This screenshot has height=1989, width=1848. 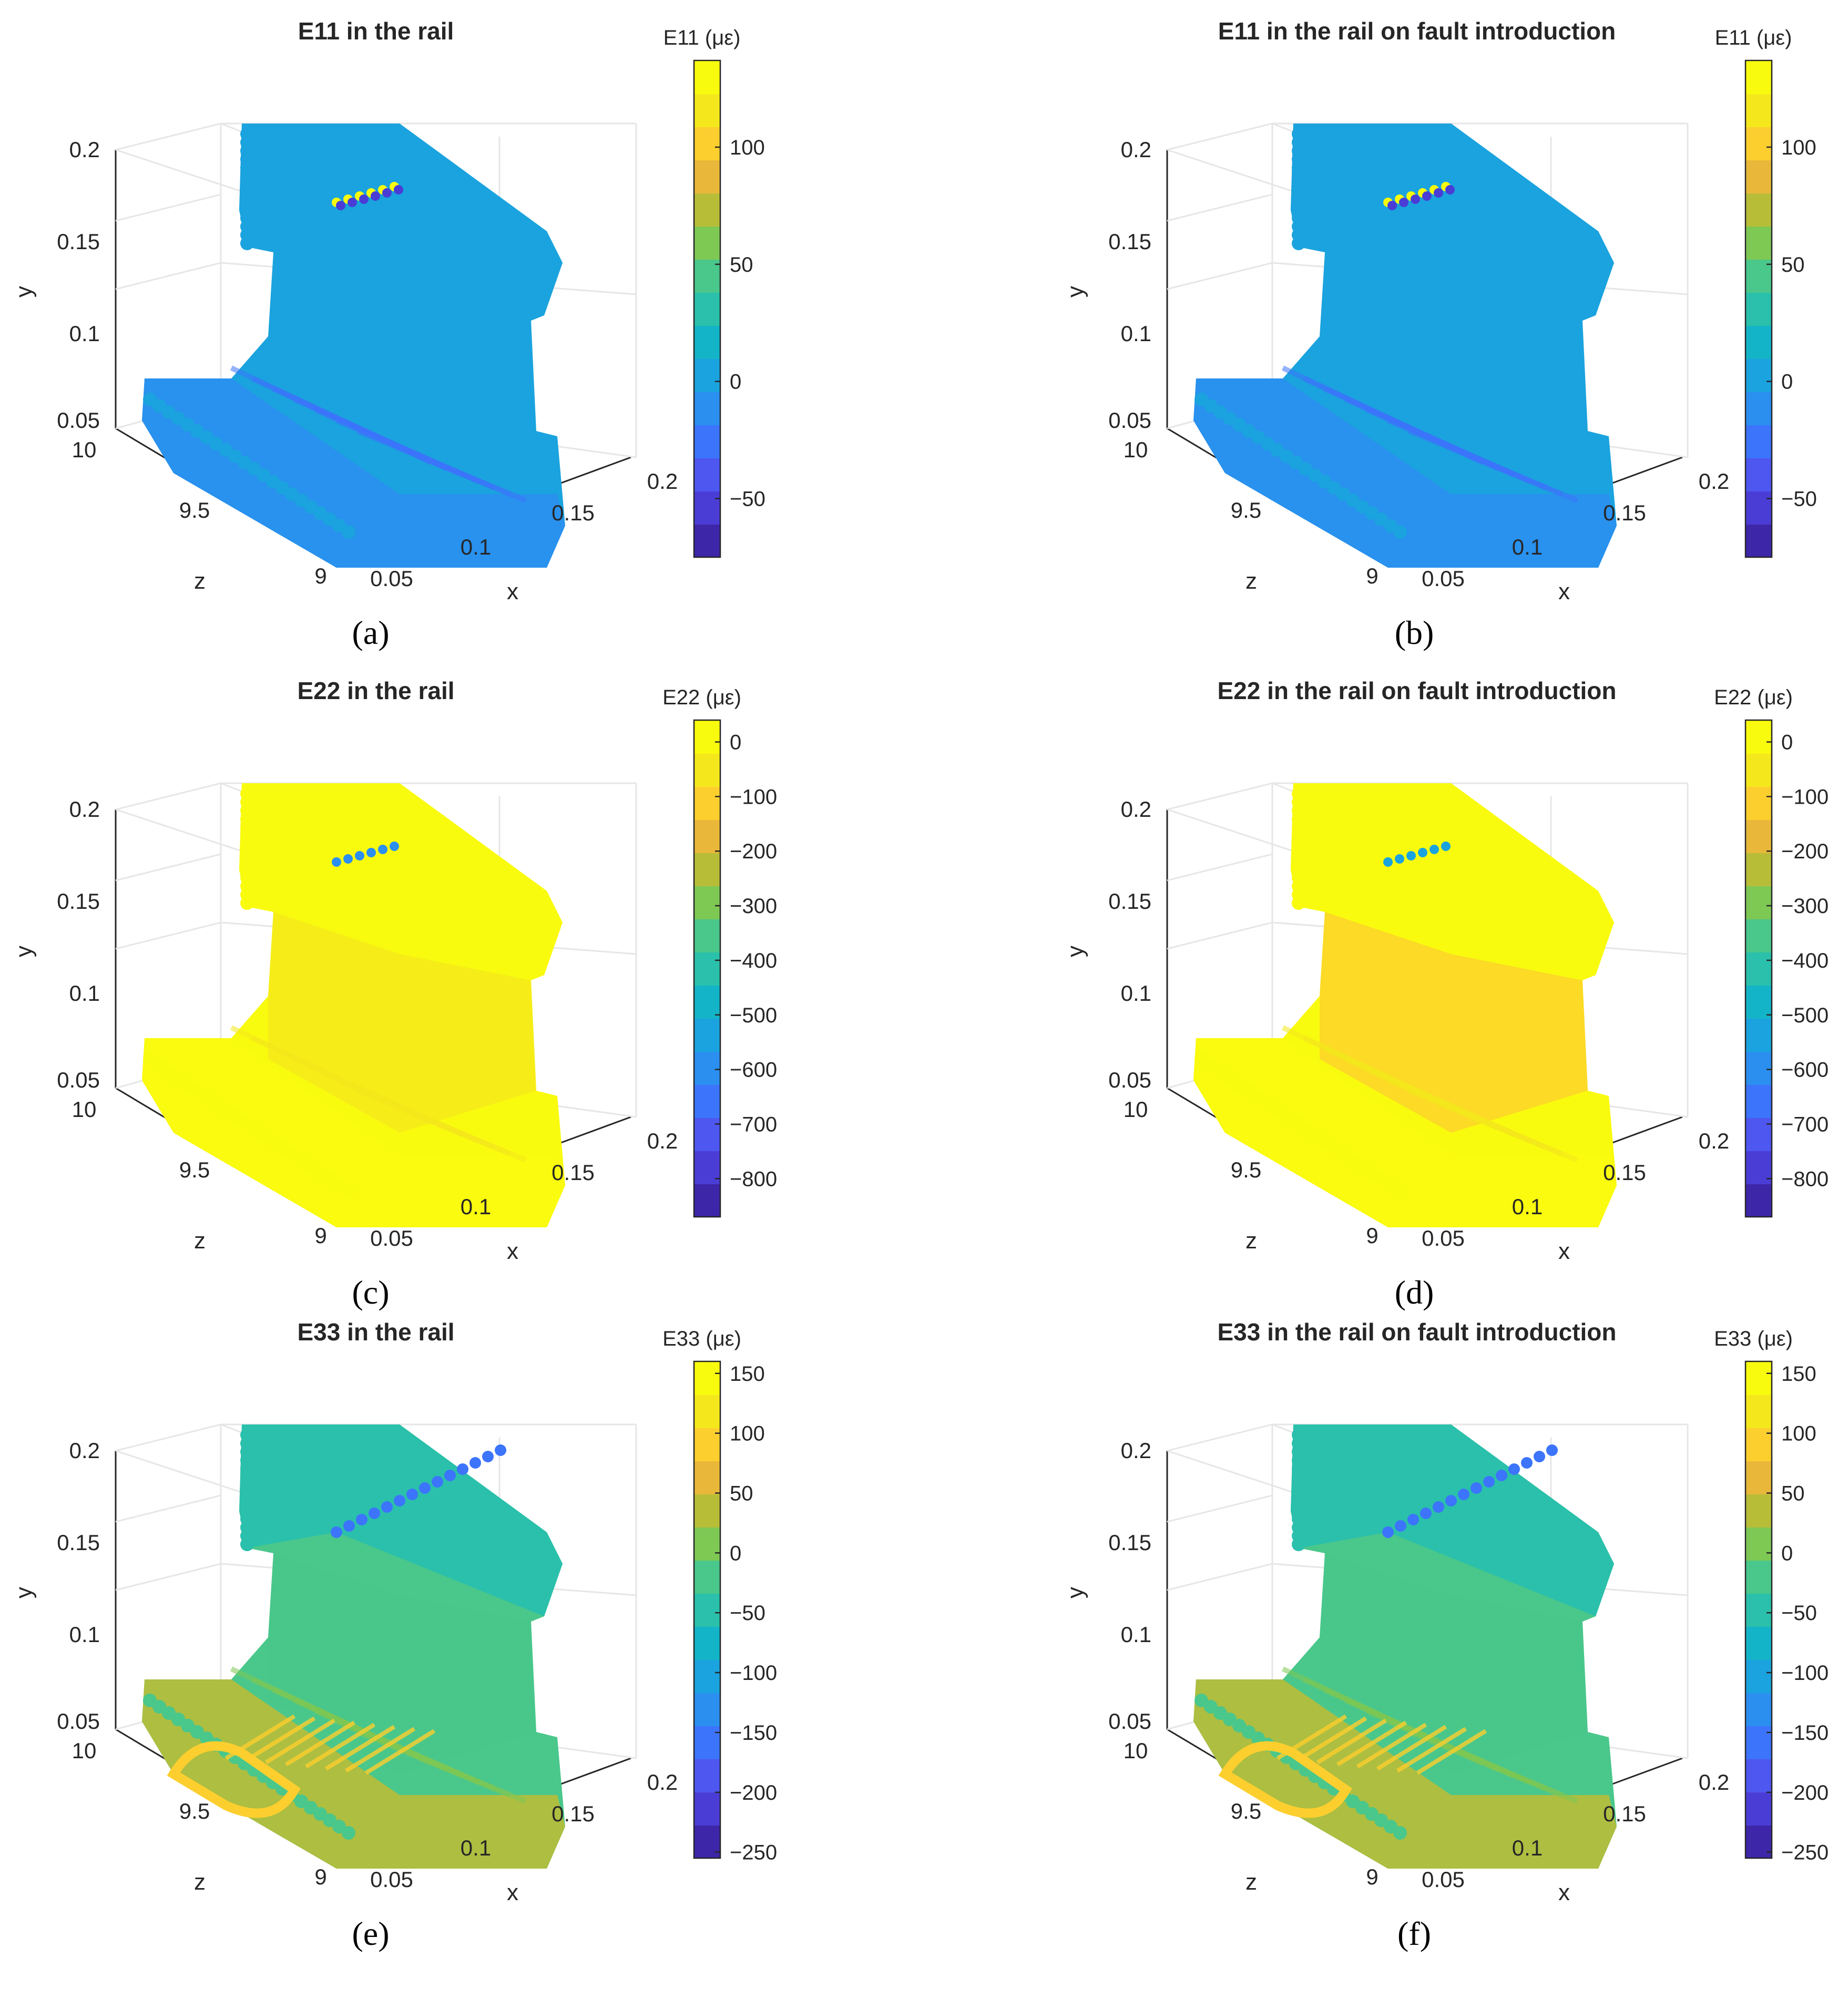 What do you see at coordinates (754, 1070) in the screenshot?
I see `colorbar-tick-label: −600` at bounding box center [754, 1070].